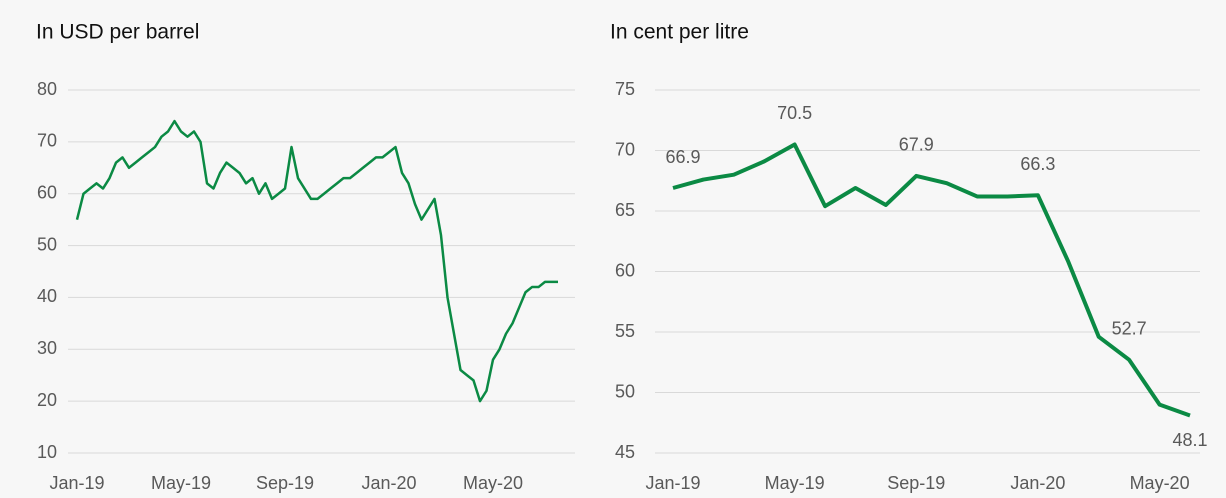  What do you see at coordinates (1189, 440) in the screenshot?
I see `data-label: 48.1` at bounding box center [1189, 440].